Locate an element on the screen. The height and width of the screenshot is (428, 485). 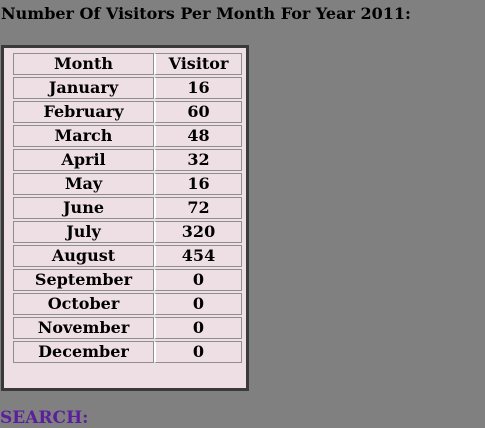
table-row: January 16 is located at coordinates (127, 88).